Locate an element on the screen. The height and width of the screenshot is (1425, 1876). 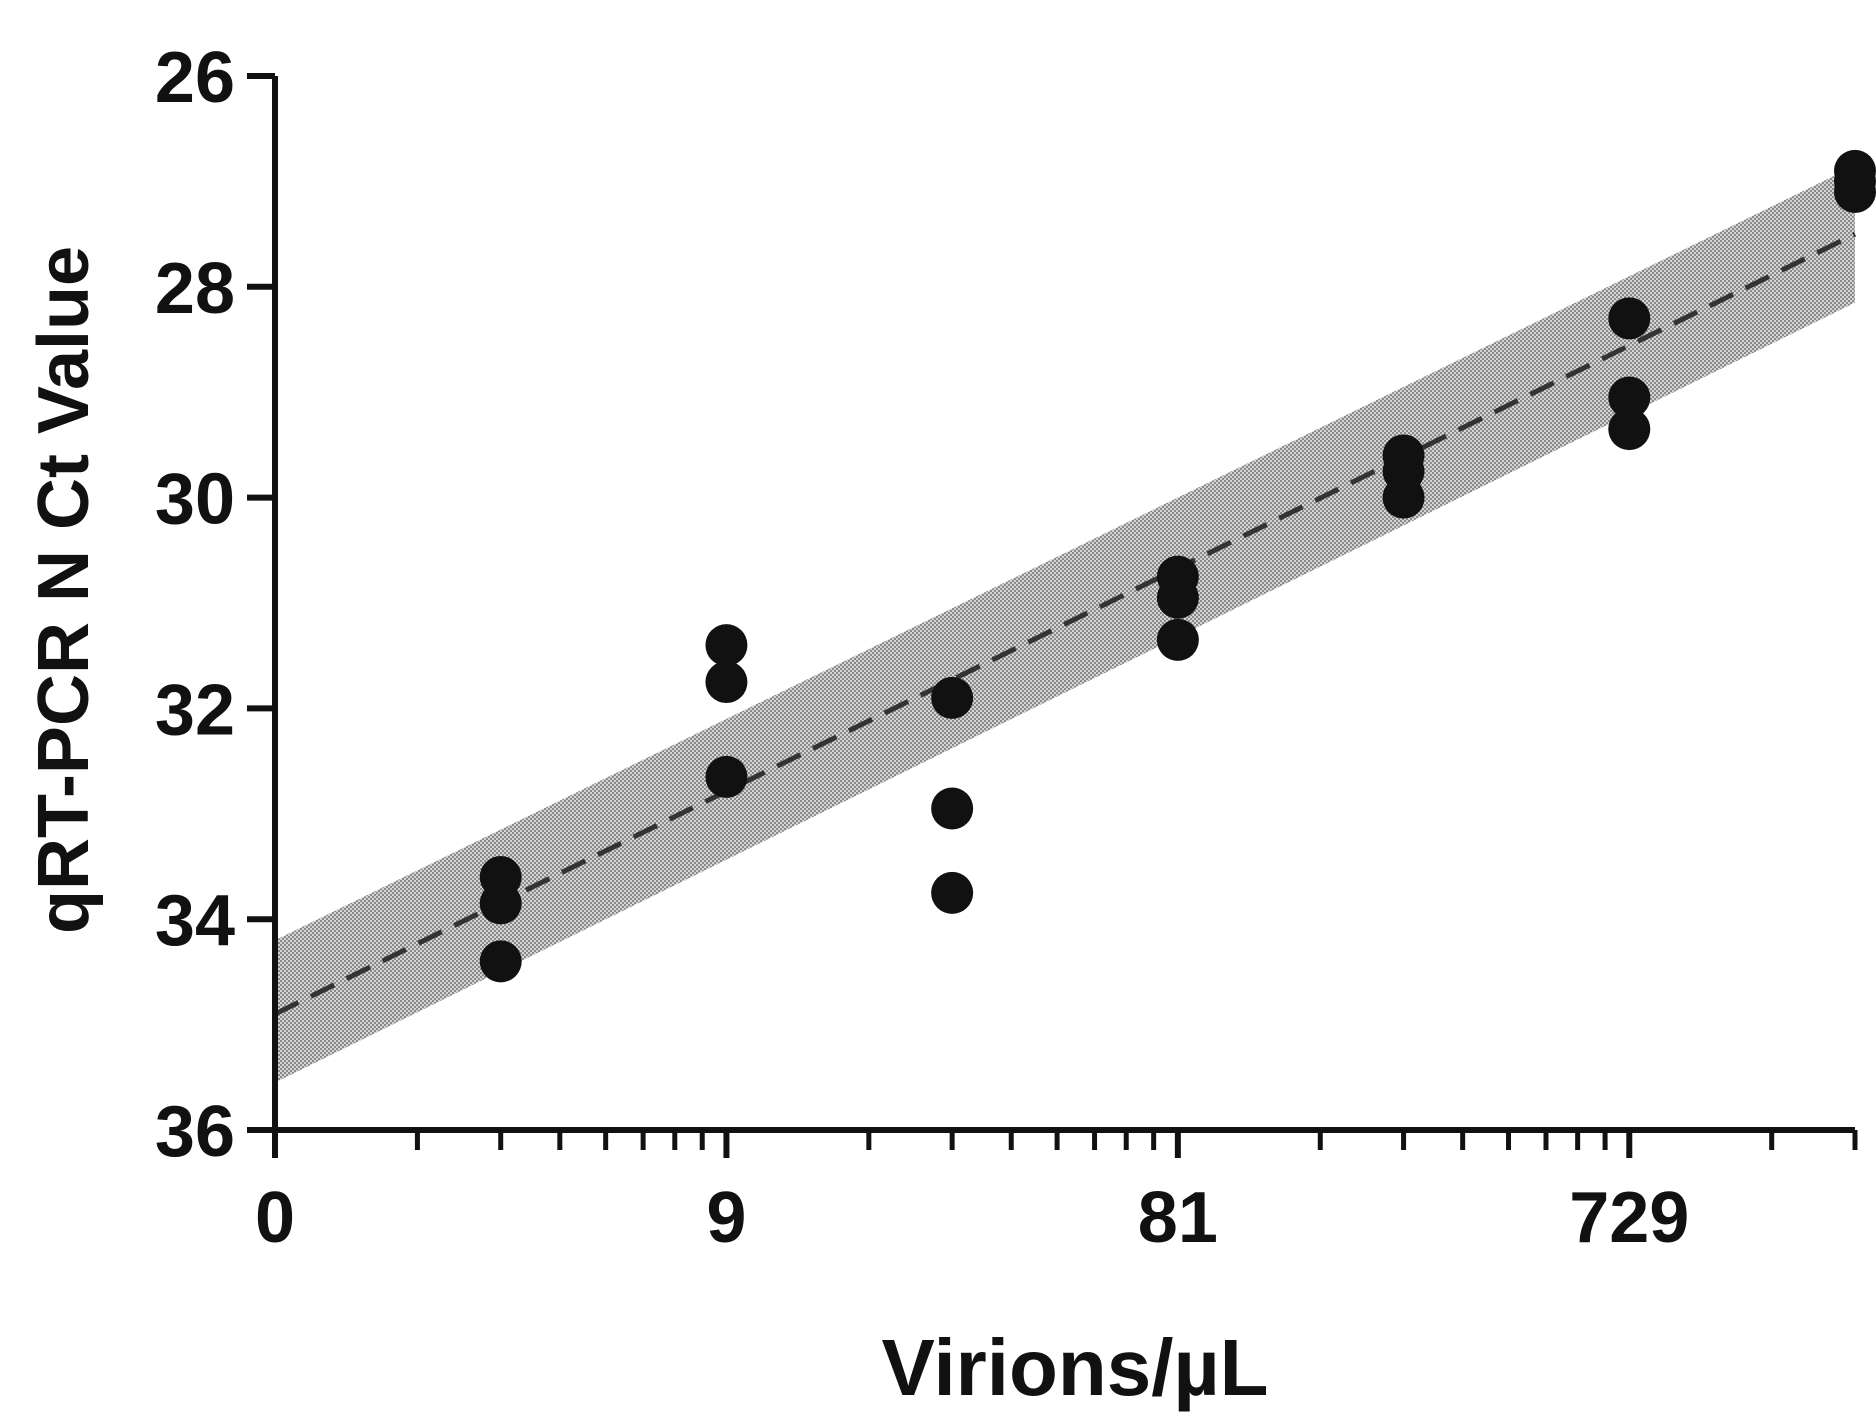
y-axis-title: qRT-PCR N Ct Value is located at coordinates (64, 590).